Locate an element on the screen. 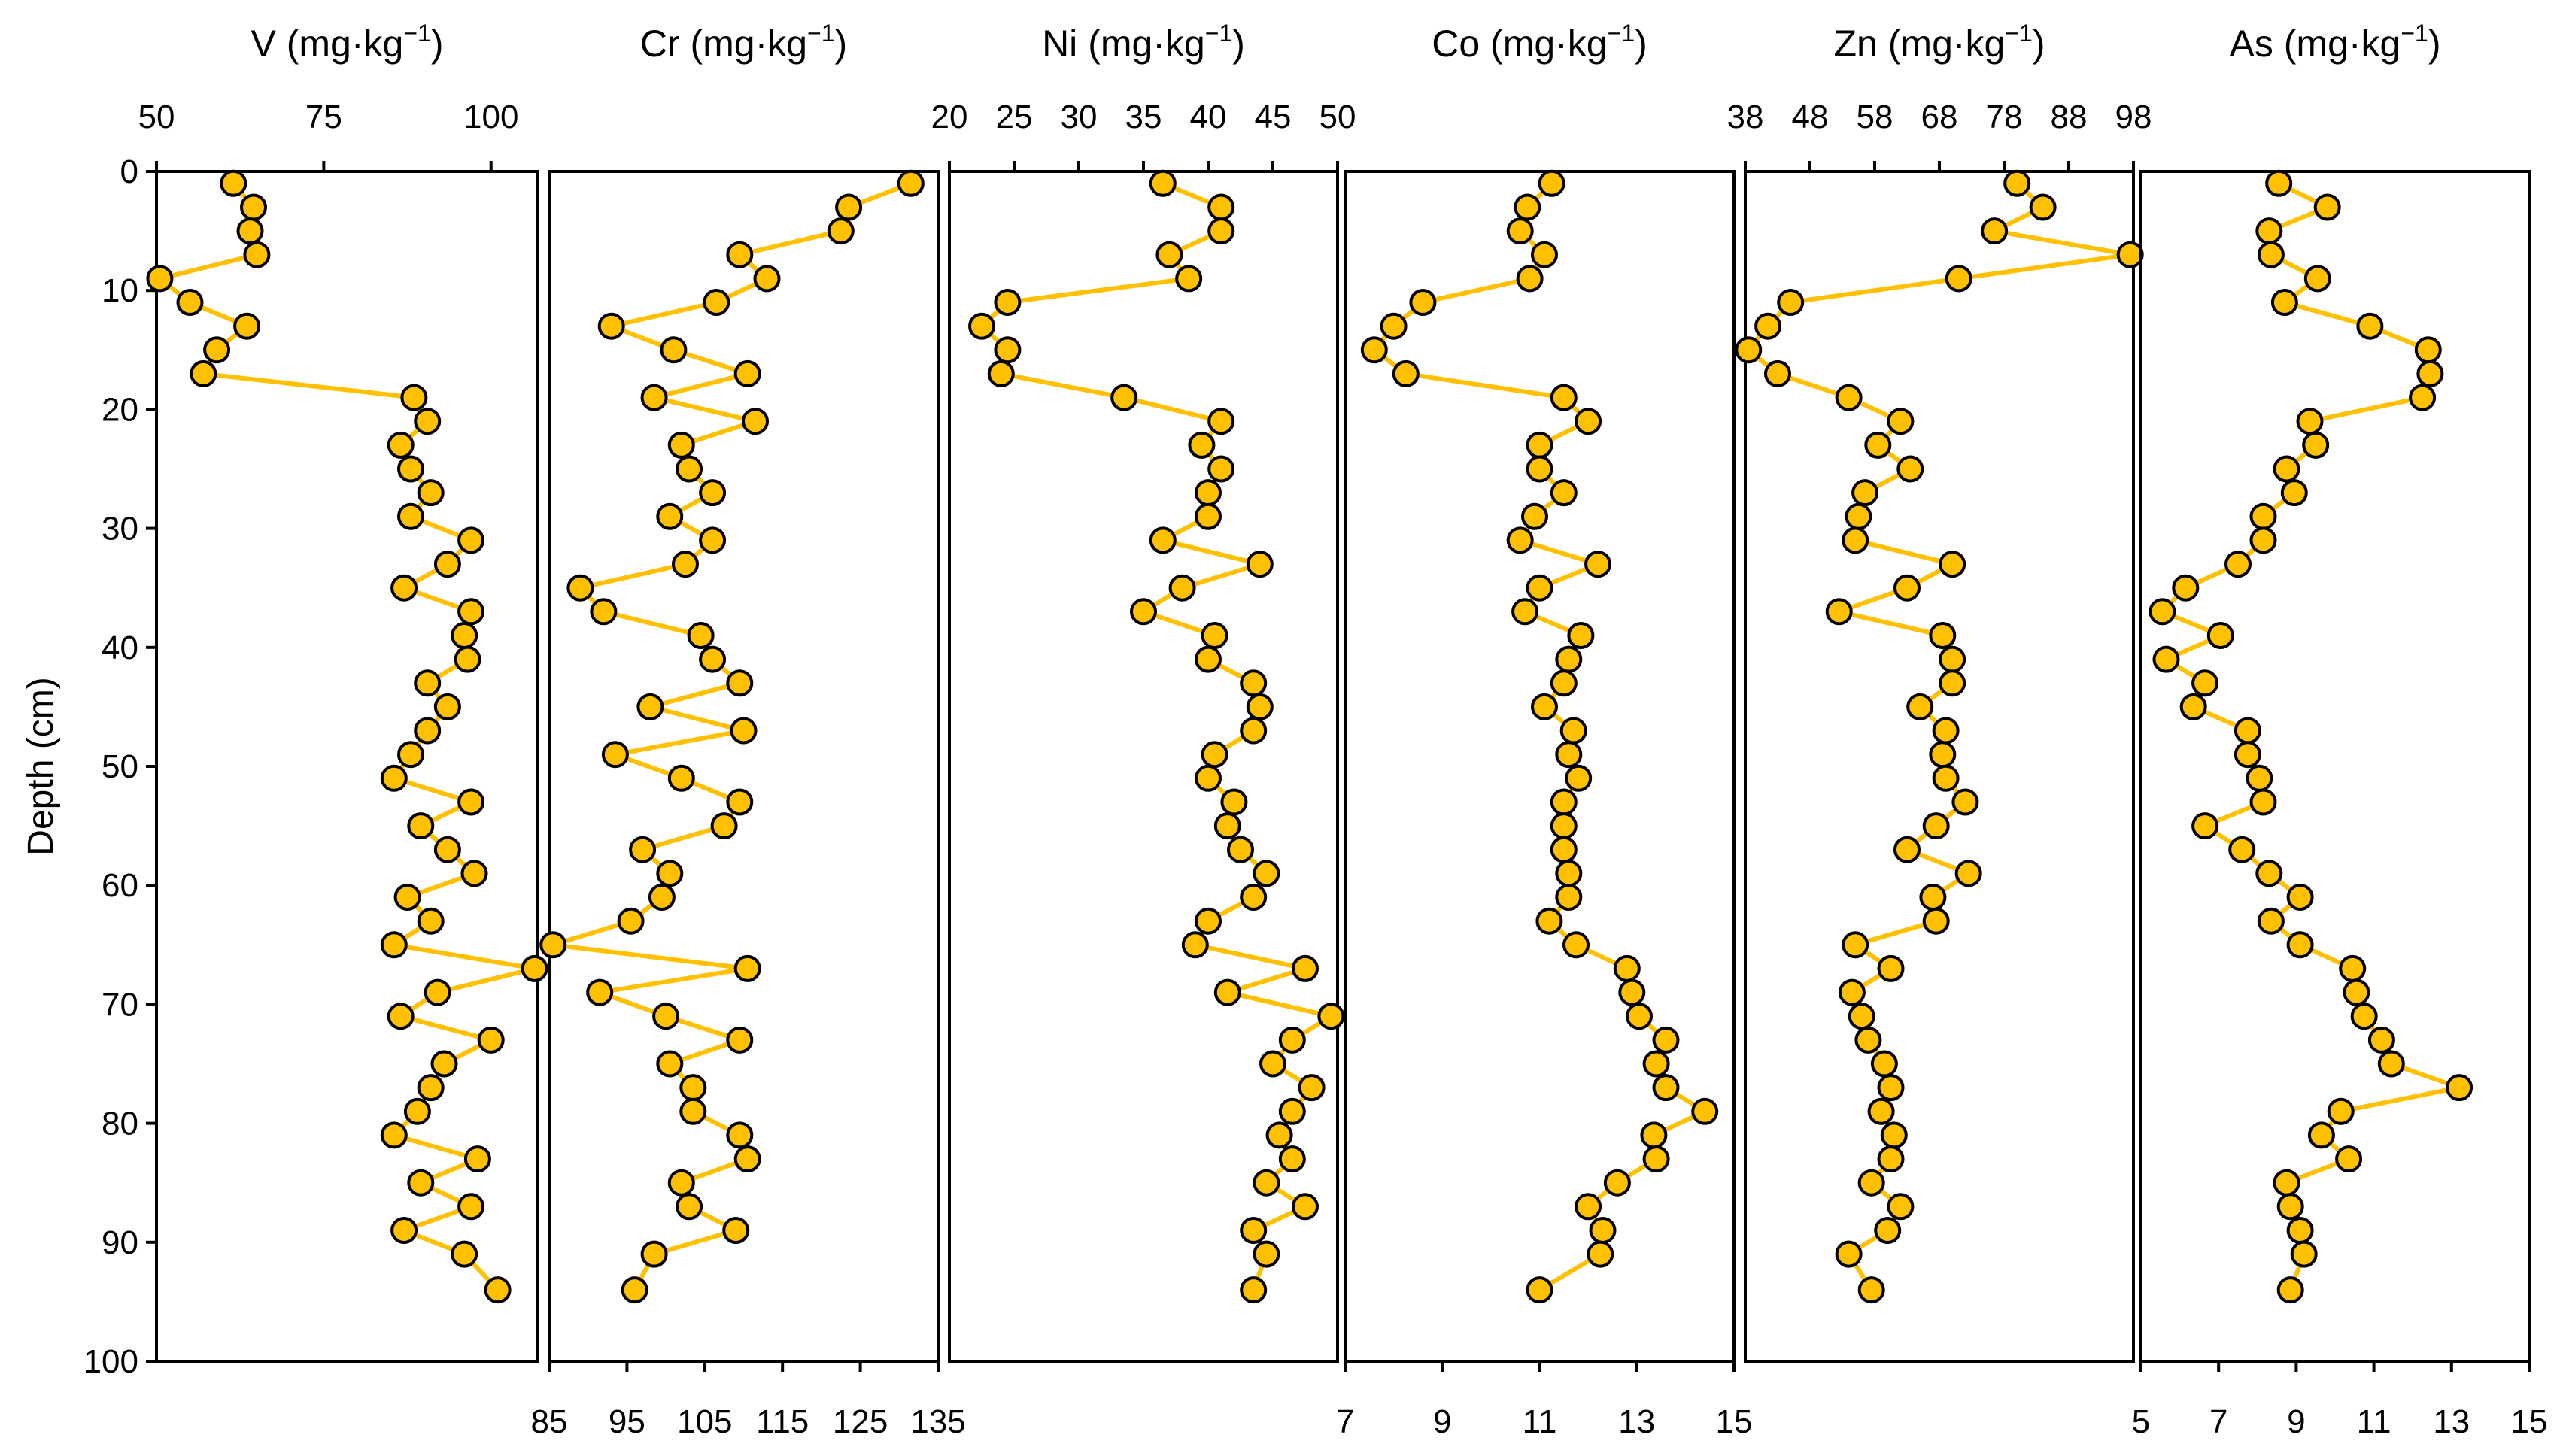 The width and height of the screenshot is (2560, 1456). depth-tick-label: 50 is located at coordinates (120, 766).